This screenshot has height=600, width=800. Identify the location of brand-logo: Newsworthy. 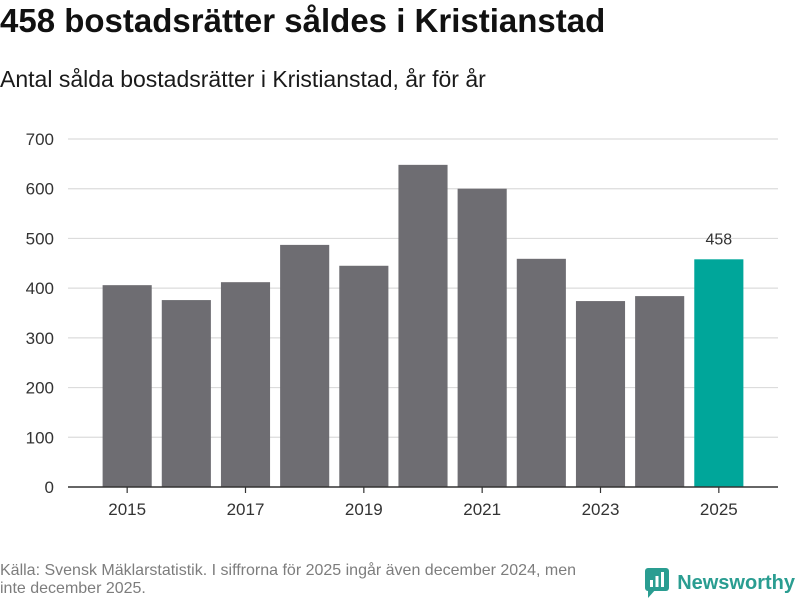
(720, 583).